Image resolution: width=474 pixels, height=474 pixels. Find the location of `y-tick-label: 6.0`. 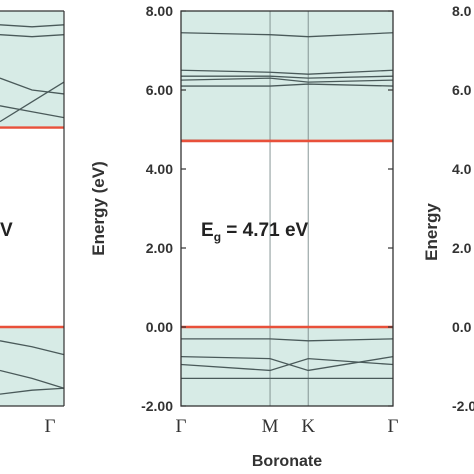

y-tick-label: 6.0 is located at coordinates (462, 90).